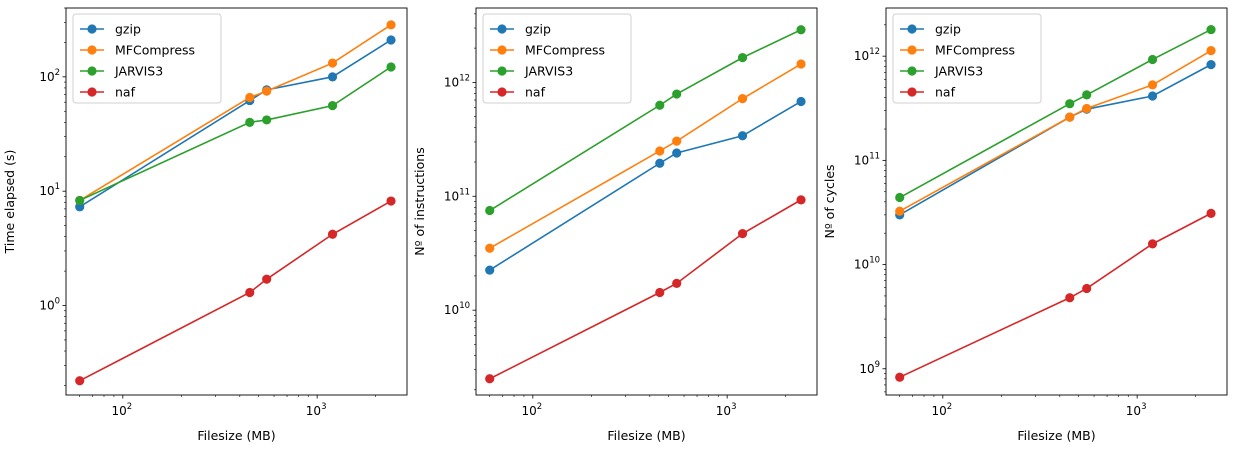  What do you see at coordinates (464, 306) in the screenshot?
I see `y-tick-label-exponent: 10` at bounding box center [464, 306].